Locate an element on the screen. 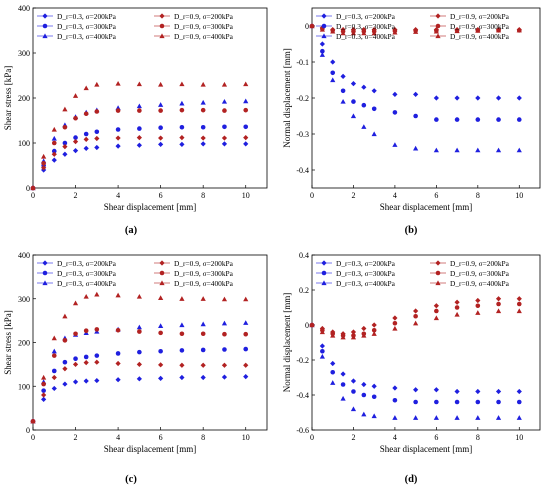 Image resolution: width=550 pixels, height=491 pixels. legend-label: D_r=0.3, σ=200kPa is located at coordinates (87, 16).